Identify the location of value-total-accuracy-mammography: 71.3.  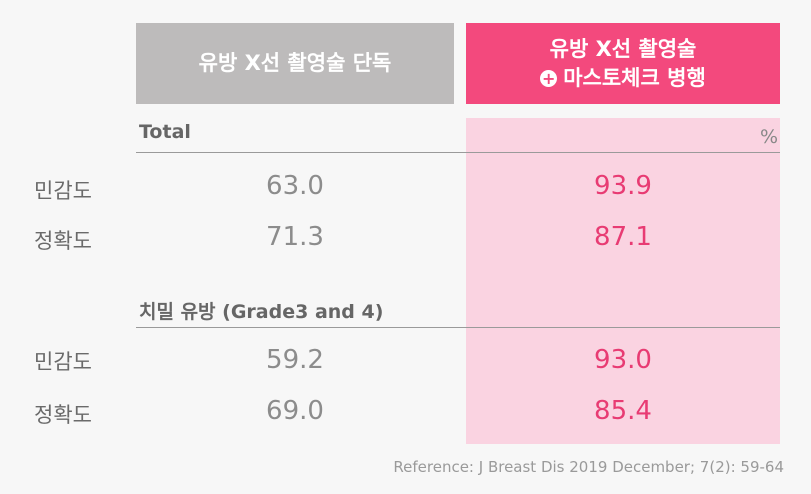
(295, 237).